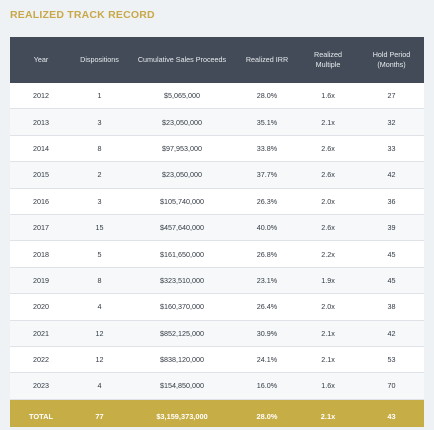 Image resolution: width=434 pixels, height=430 pixels. Describe the element at coordinates (99, 228) in the screenshot. I see `cell-dispositions: 15` at that location.